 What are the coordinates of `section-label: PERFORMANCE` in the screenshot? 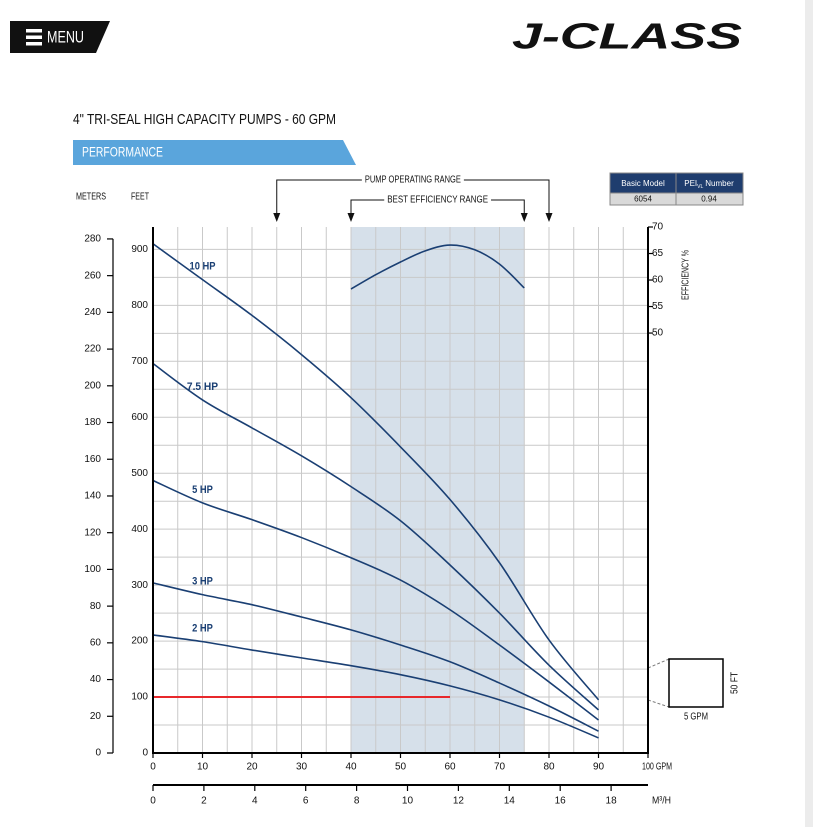 It's located at (122, 152).